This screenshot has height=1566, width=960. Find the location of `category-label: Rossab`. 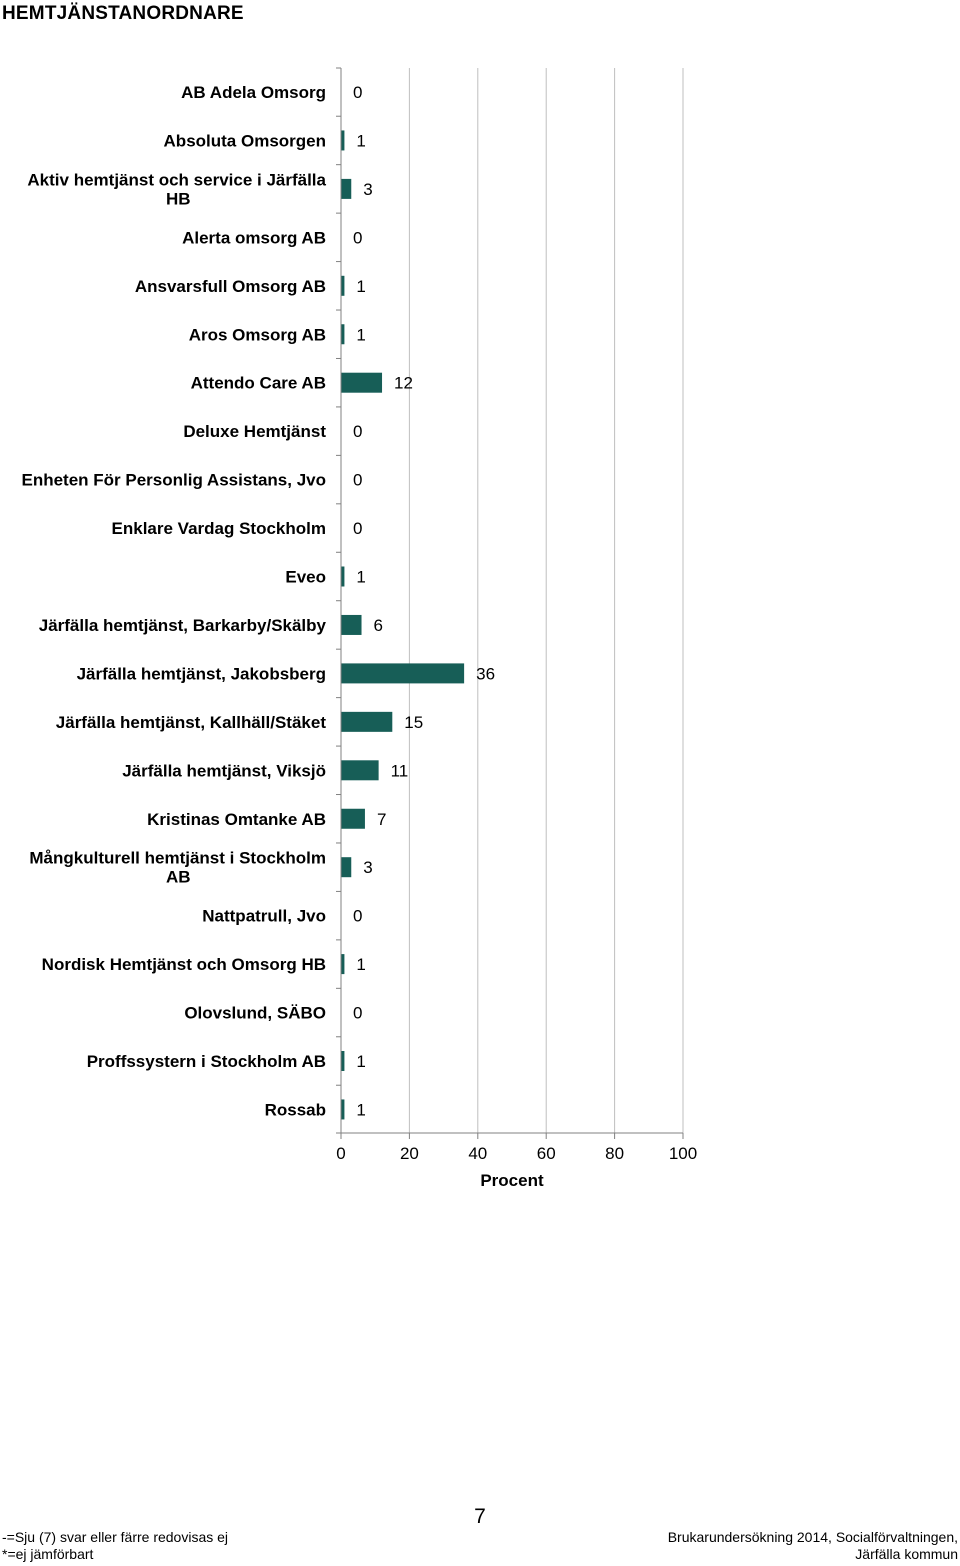

category-label: Rossab is located at coordinates (295, 1109).